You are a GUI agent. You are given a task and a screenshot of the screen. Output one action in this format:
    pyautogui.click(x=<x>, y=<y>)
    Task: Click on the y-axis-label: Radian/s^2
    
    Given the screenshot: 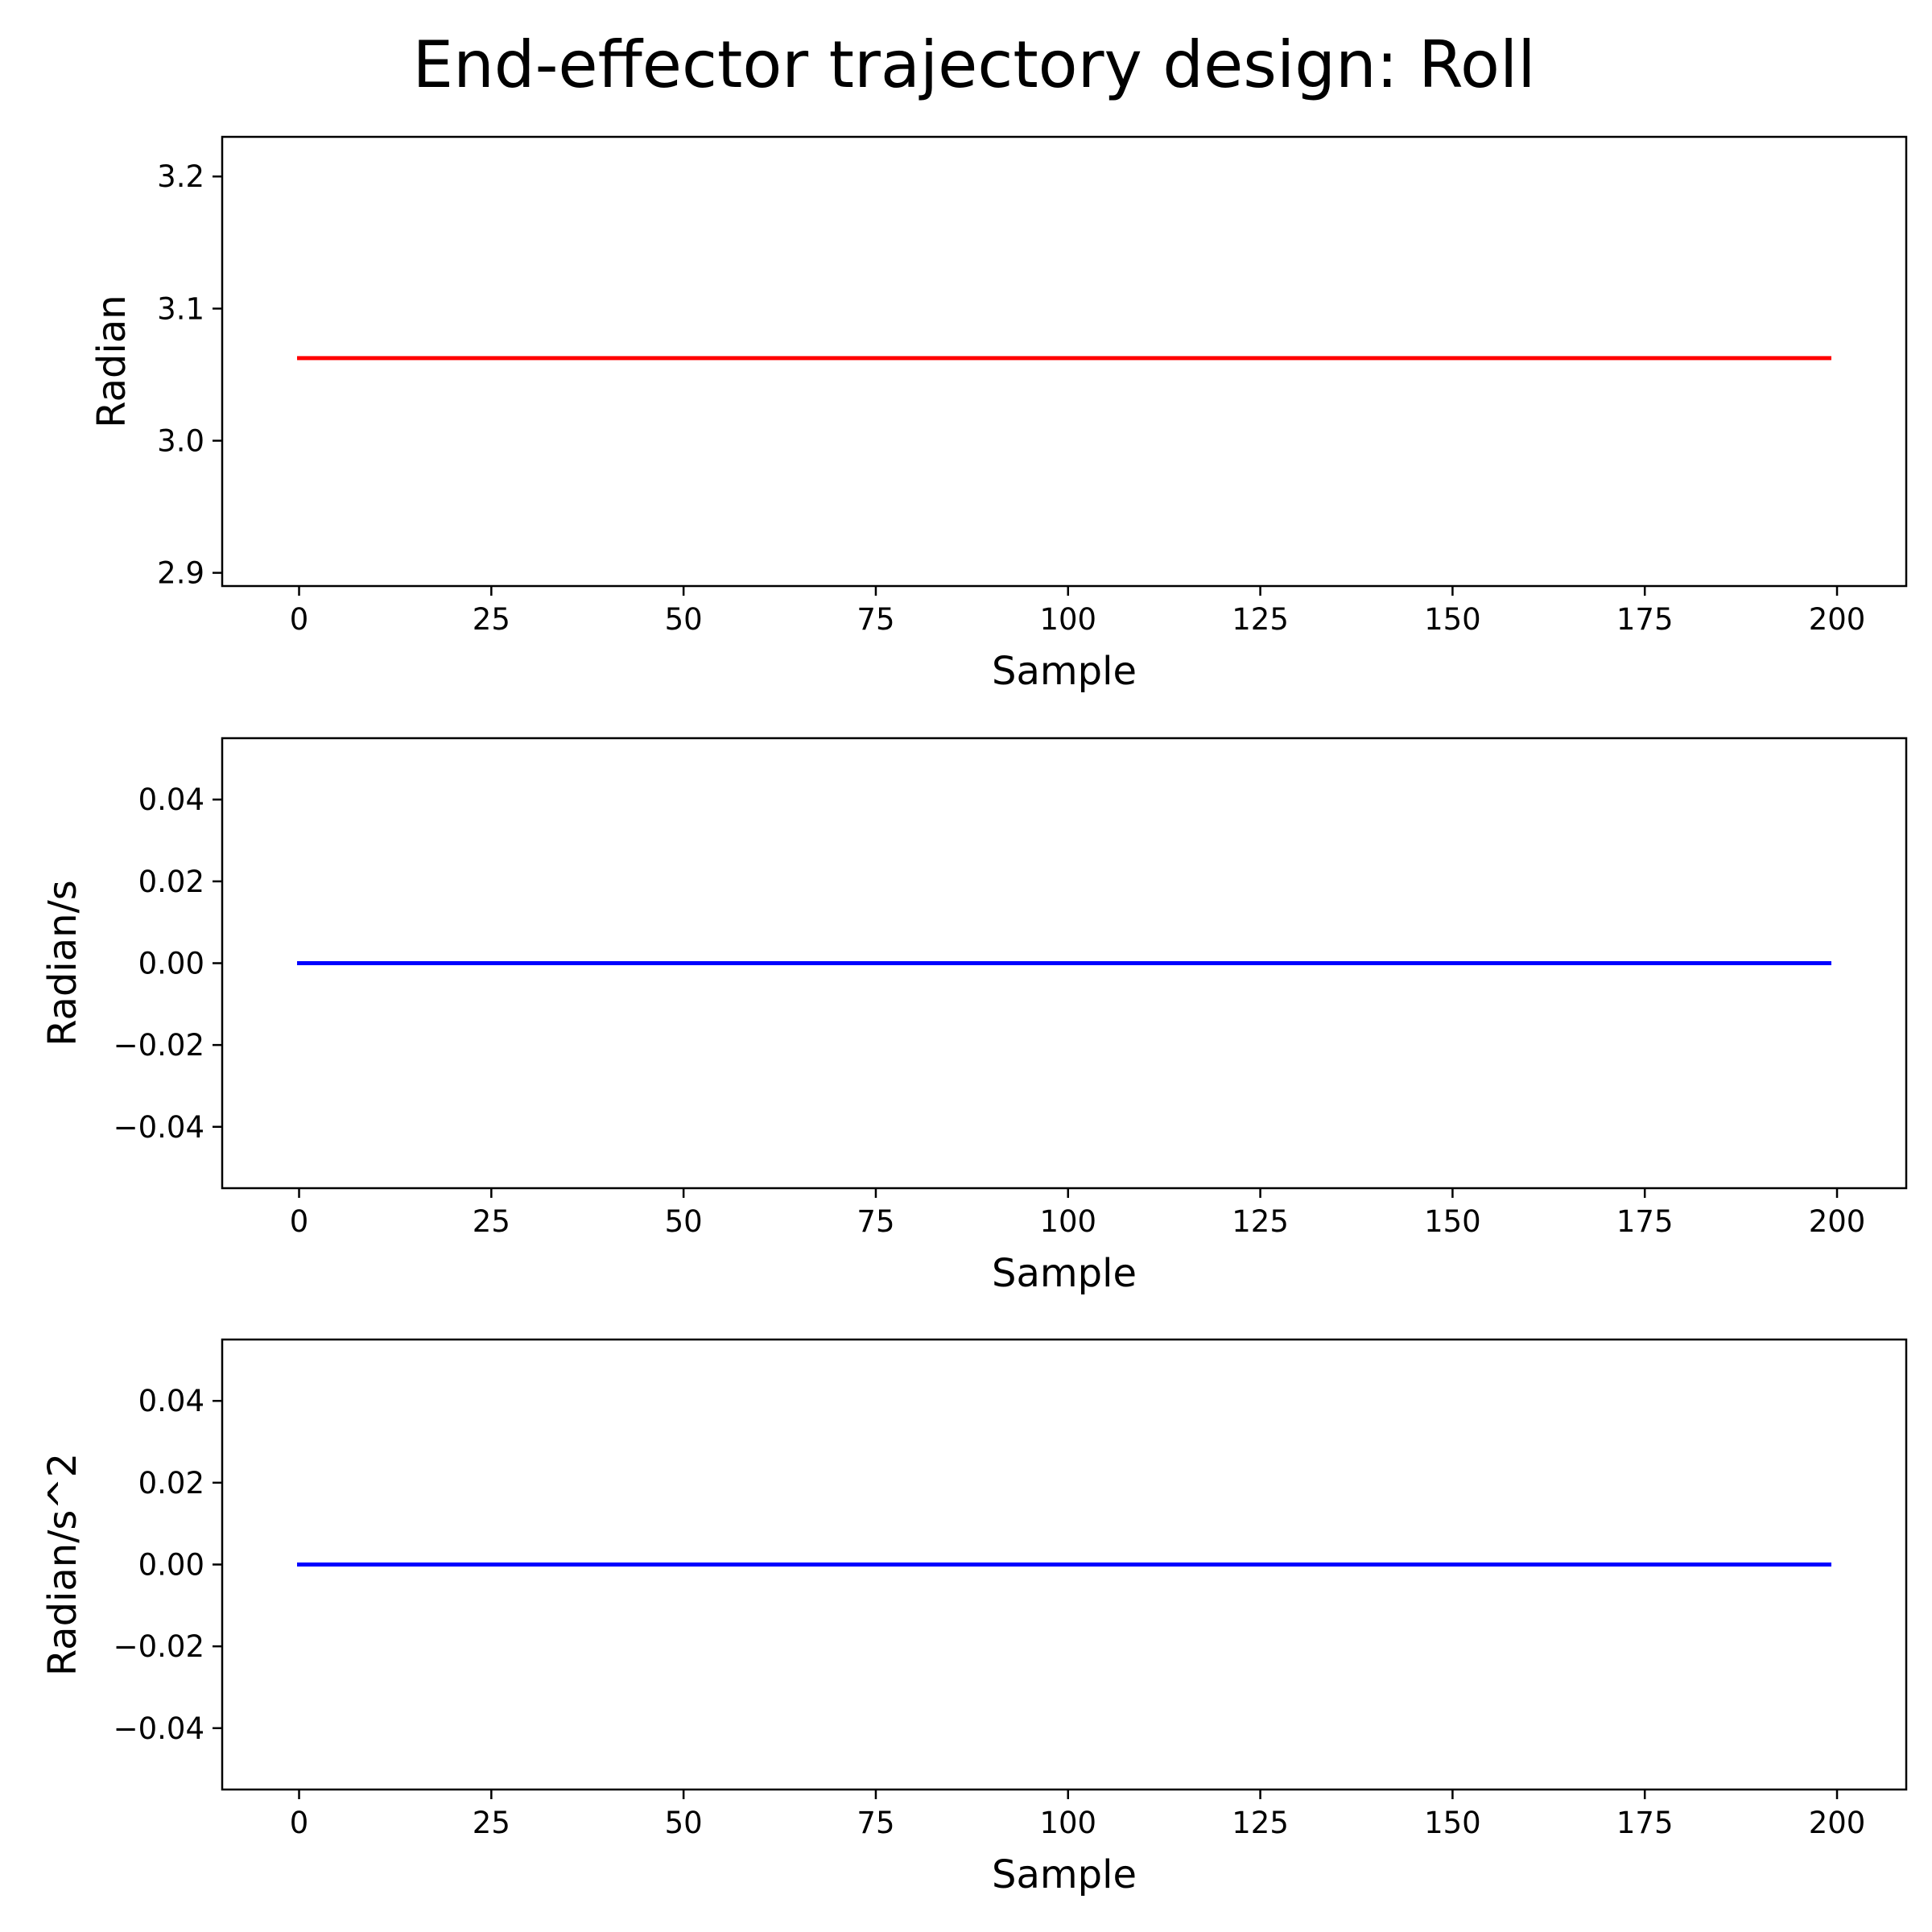 What is the action you would take?
    pyautogui.click(x=62, y=1564)
    